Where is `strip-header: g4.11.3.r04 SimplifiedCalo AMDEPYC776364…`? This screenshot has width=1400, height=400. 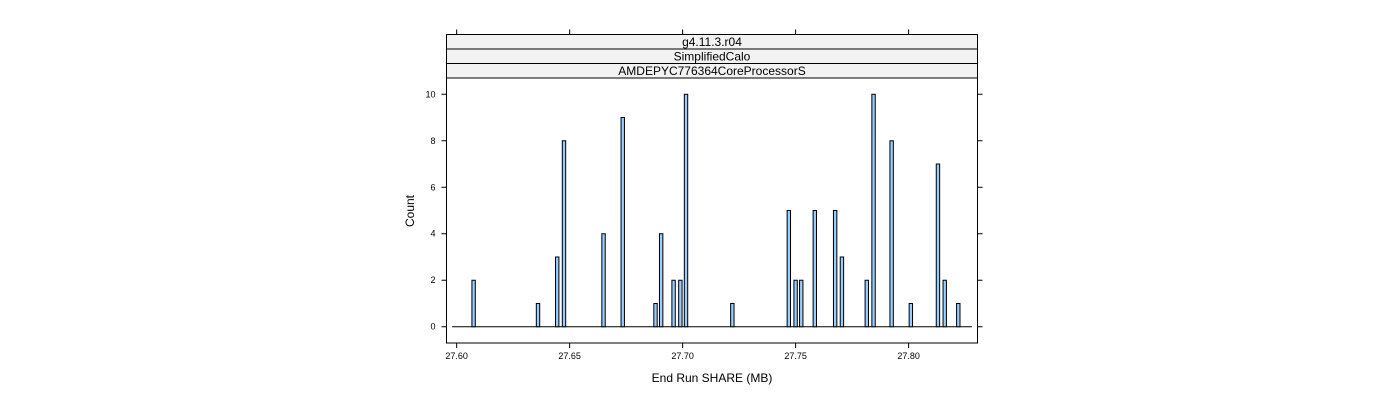 strip-header: g4.11.3.r04 SimplifiedCalo AMDEPYC776364… is located at coordinates (712, 56).